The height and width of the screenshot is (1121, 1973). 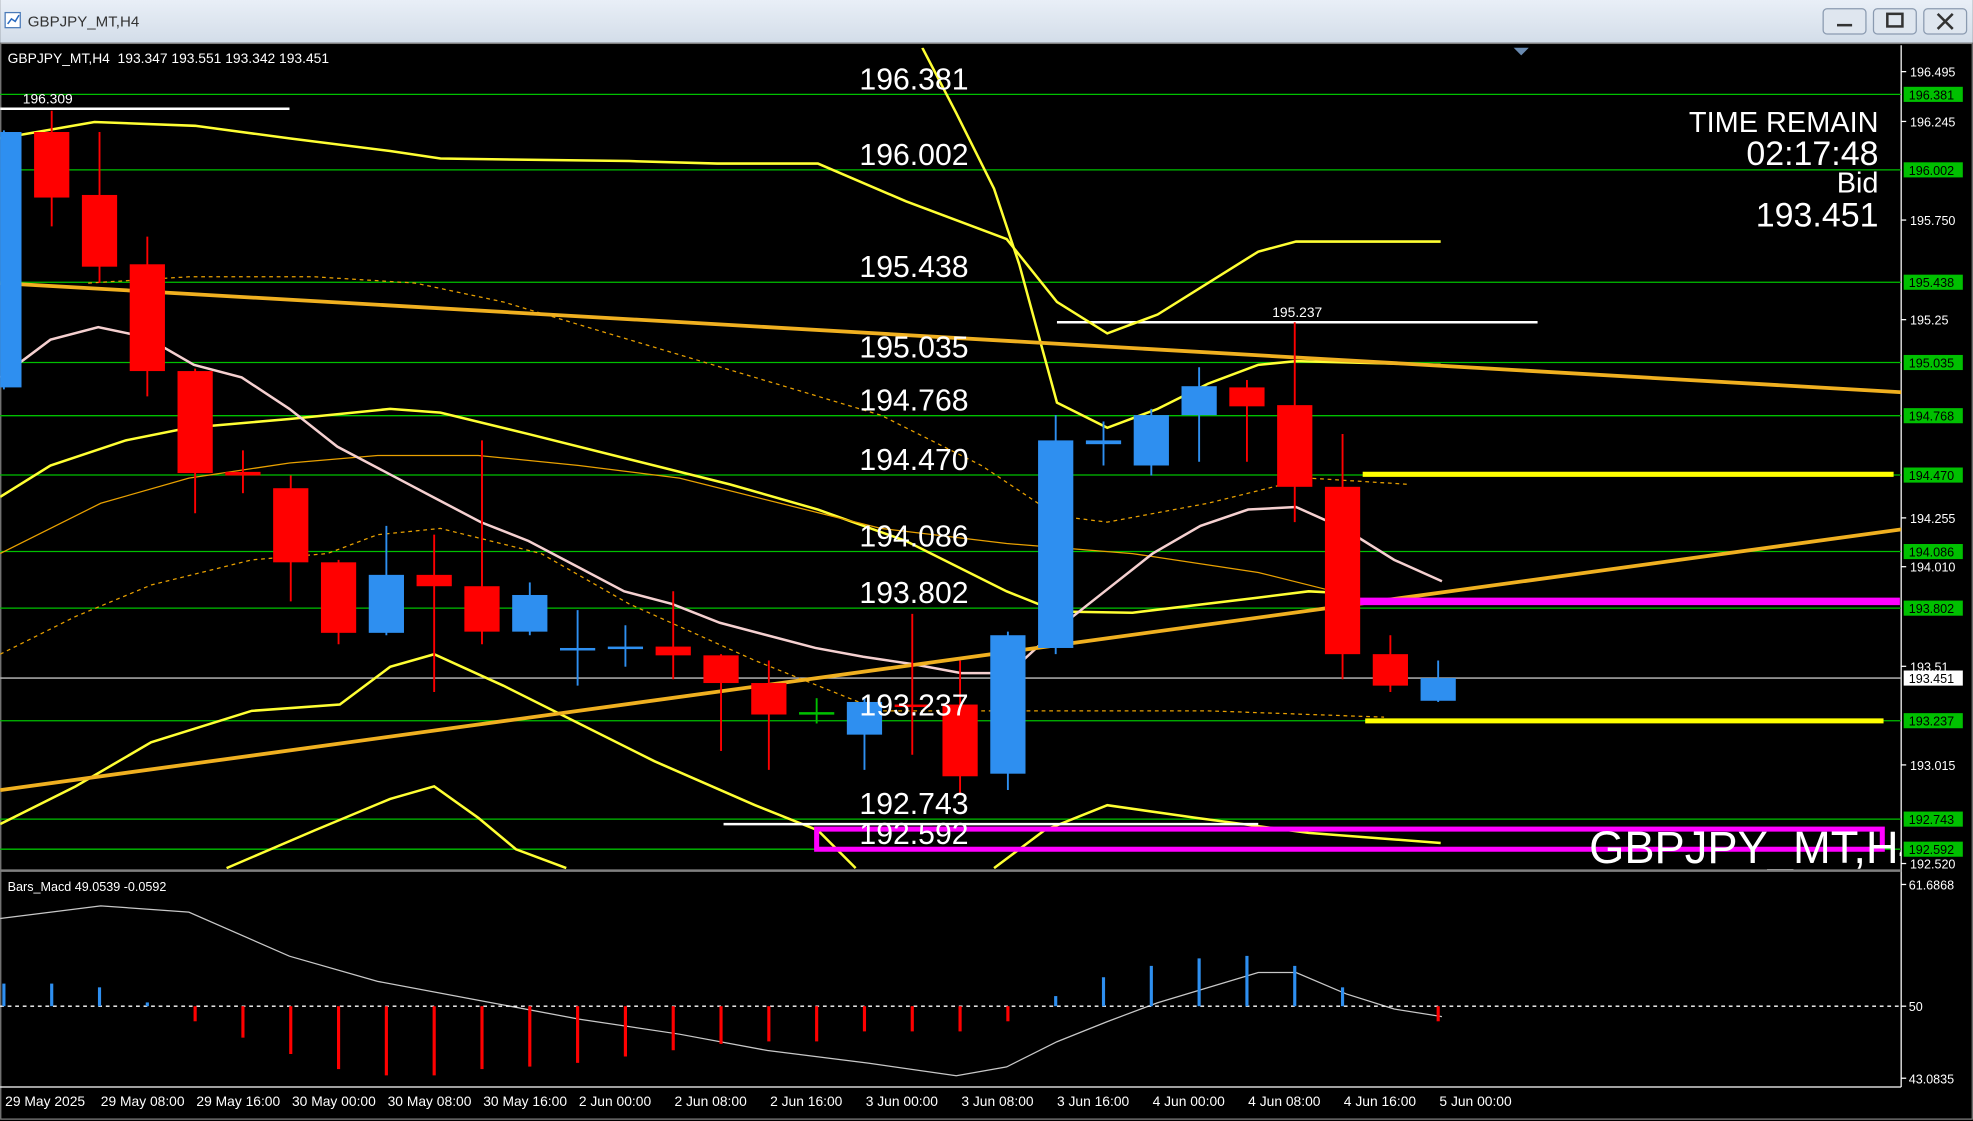 What do you see at coordinates (1932, 766) in the screenshot?
I see `y-tick-label: 193.015` at bounding box center [1932, 766].